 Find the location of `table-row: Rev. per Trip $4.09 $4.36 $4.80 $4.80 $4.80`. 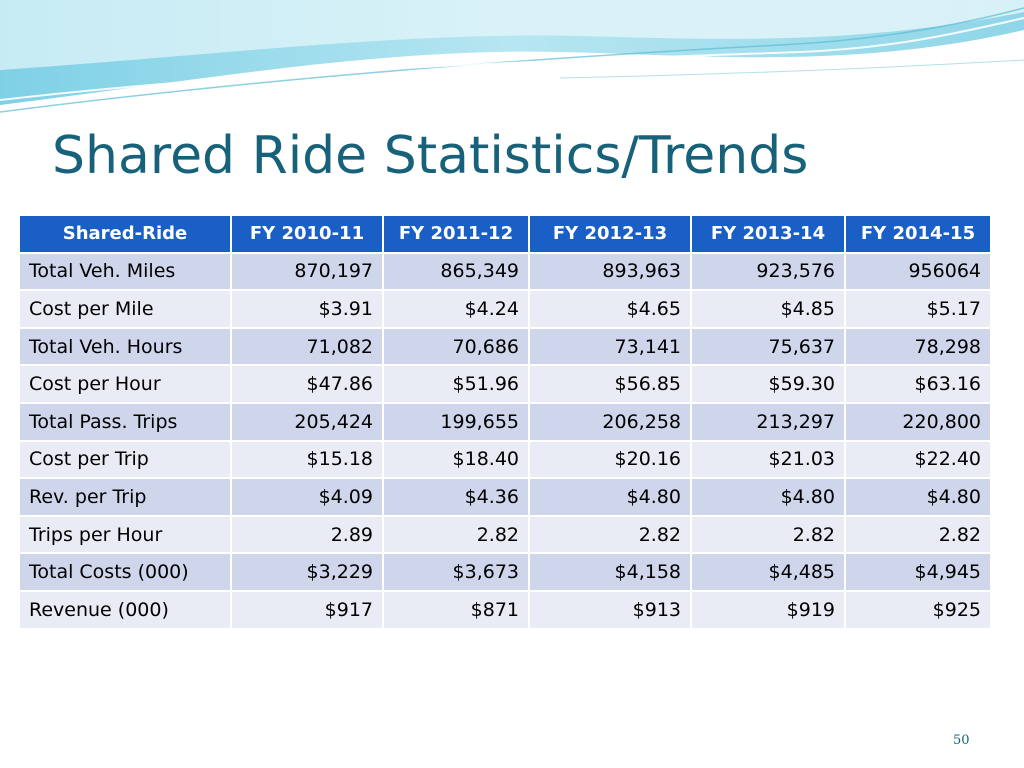

table-row: Rev. per Trip $4.09 $4.36 $4.80 $4.80 $4.80 is located at coordinates (505, 497).